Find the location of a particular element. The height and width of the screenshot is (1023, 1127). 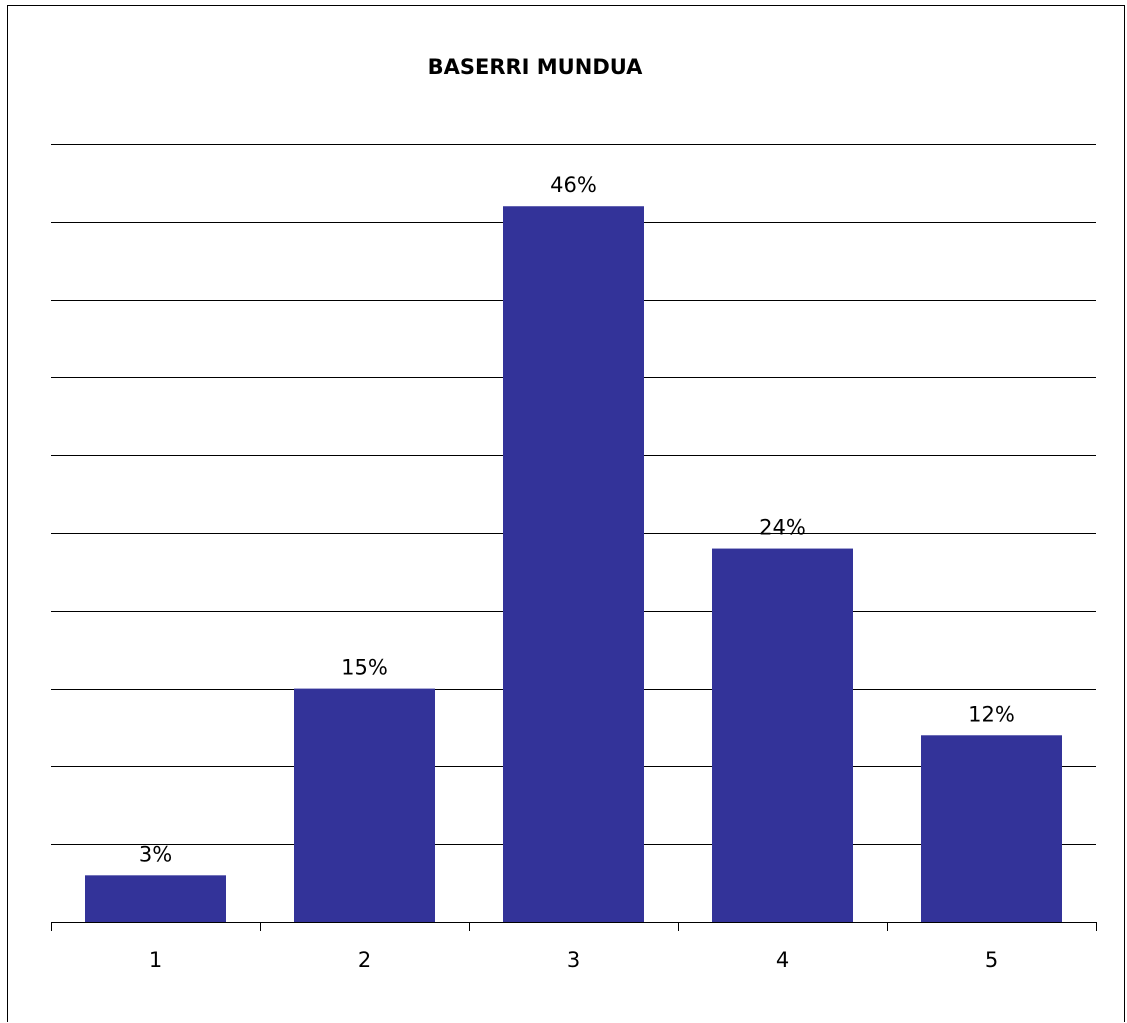

data-label-2: 15% is located at coordinates (364, 668).